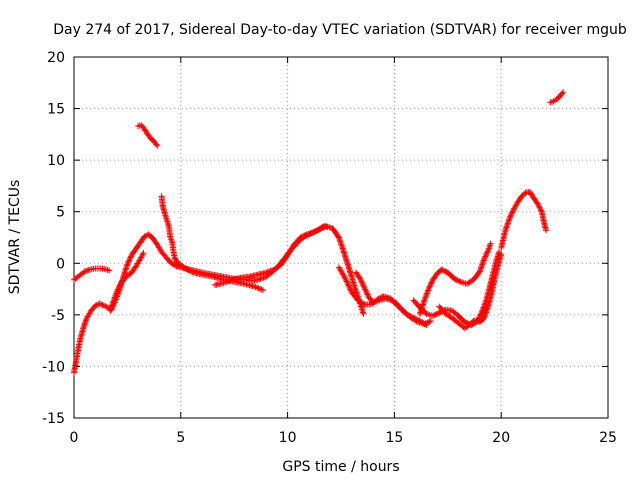 The height and width of the screenshot is (480, 640). What do you see at coordinates (288, 438) in the screenshot?
I see `x-tick-label: 10` at bounding box center [288, 438].